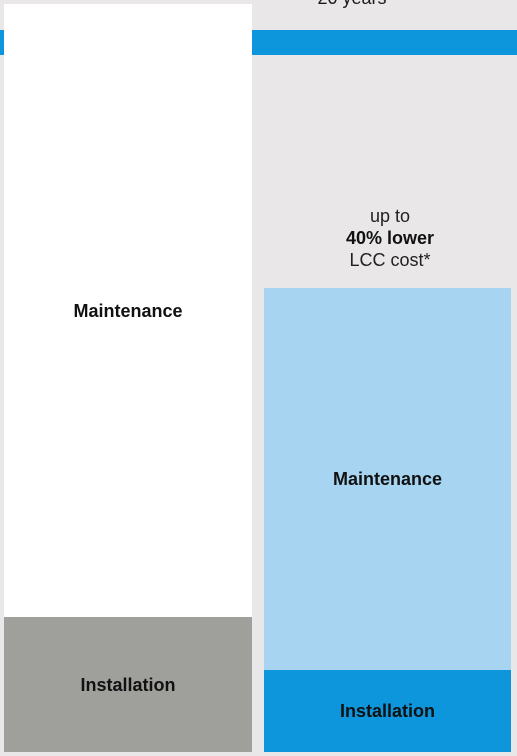 The image size is (517, 756). I want to click on improved-installation-label: Installation, so click(387, 710).